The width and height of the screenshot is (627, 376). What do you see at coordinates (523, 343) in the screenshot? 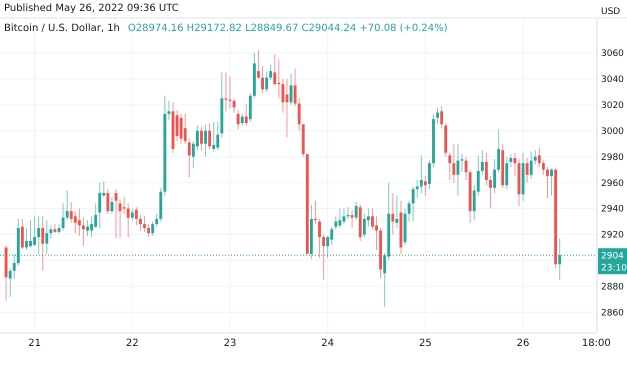
I see `x-tick-label: 26` at bounding box center [523, 343].